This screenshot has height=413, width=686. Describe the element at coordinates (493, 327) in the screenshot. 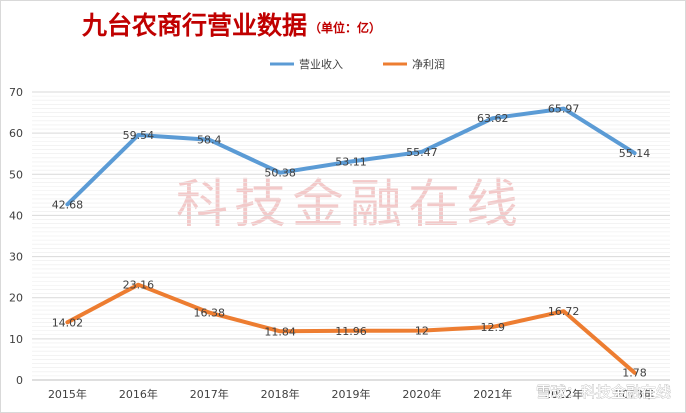

I see `data-label-series-2: 12.9` at that location.